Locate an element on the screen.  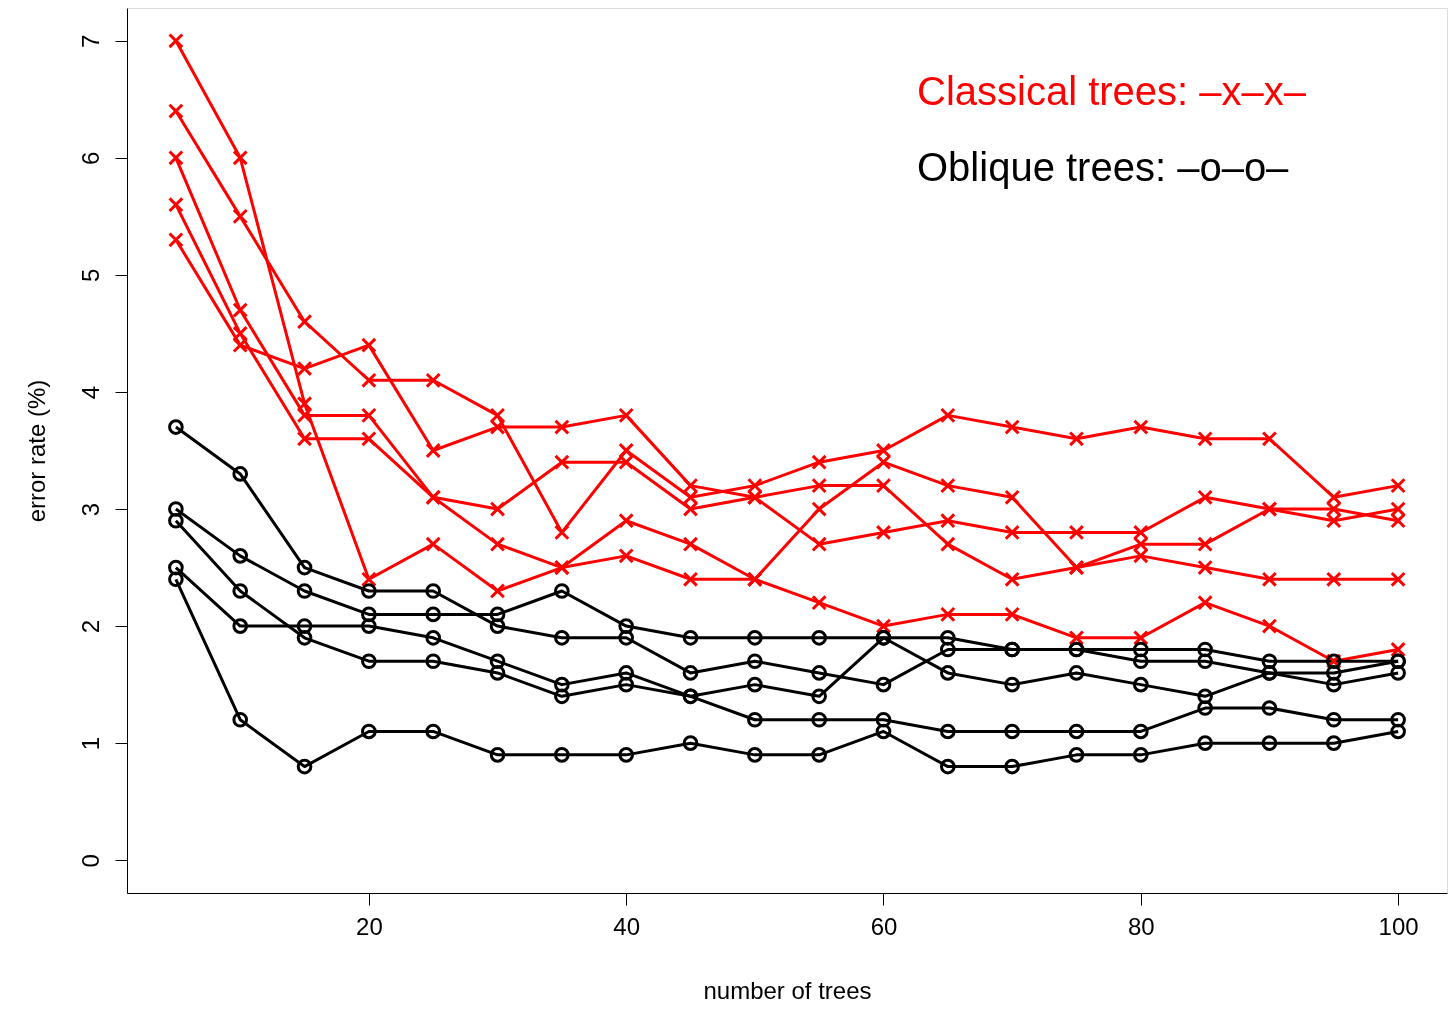
y-tick-label: 7 is located at coordinates (90, 41).